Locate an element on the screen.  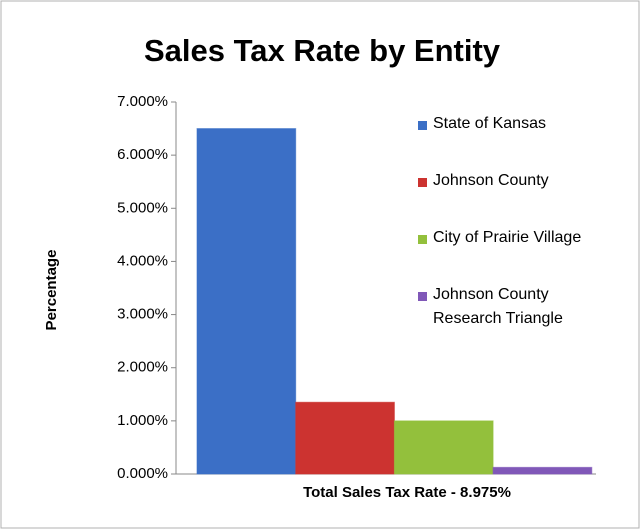
y-tick-label: 3.000% is located at coordinates (142, 314).